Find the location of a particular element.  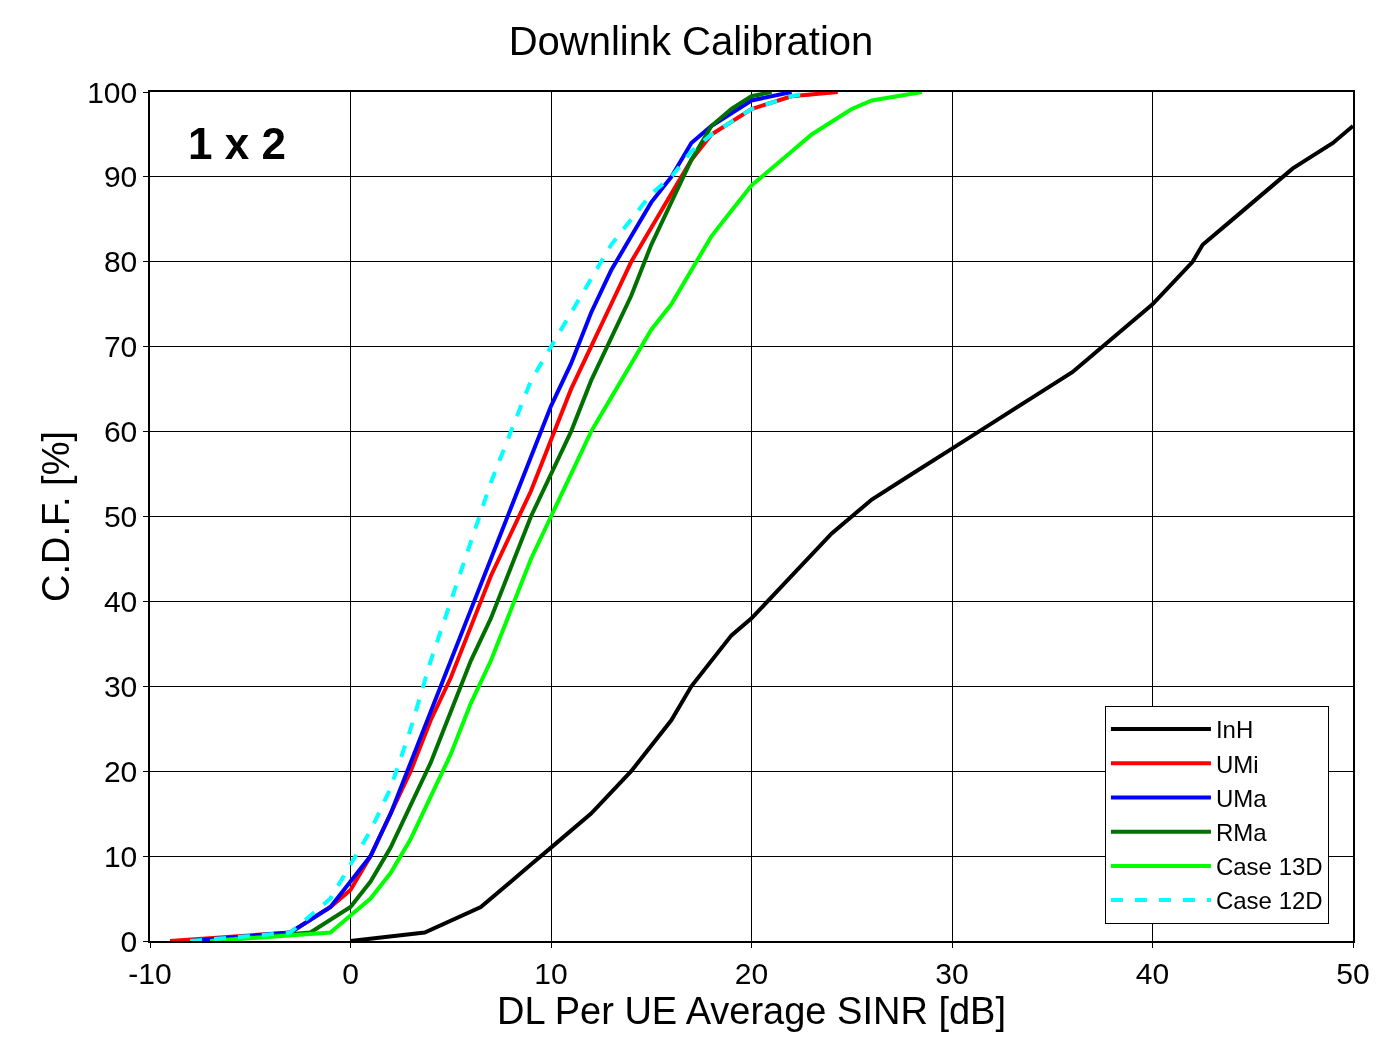

y-tick-label: 70 is located at coordinates (120, 347).